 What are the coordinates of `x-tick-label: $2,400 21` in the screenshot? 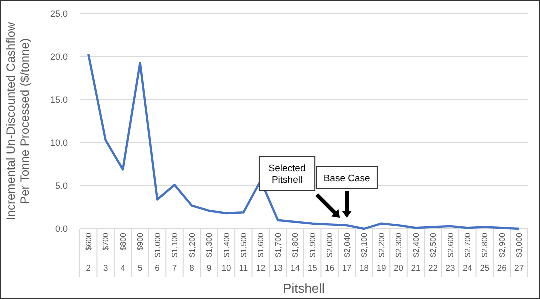 It's located at (416, 252).